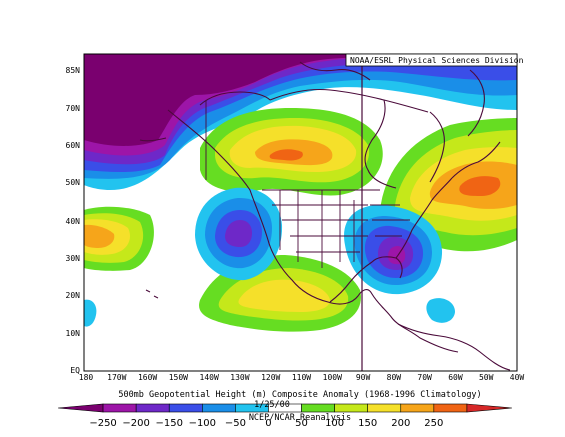  I want to click on latitude-labels: 85N 70N 60N 50N 40N 30N 20N 10N EQ, so click(73, 220).